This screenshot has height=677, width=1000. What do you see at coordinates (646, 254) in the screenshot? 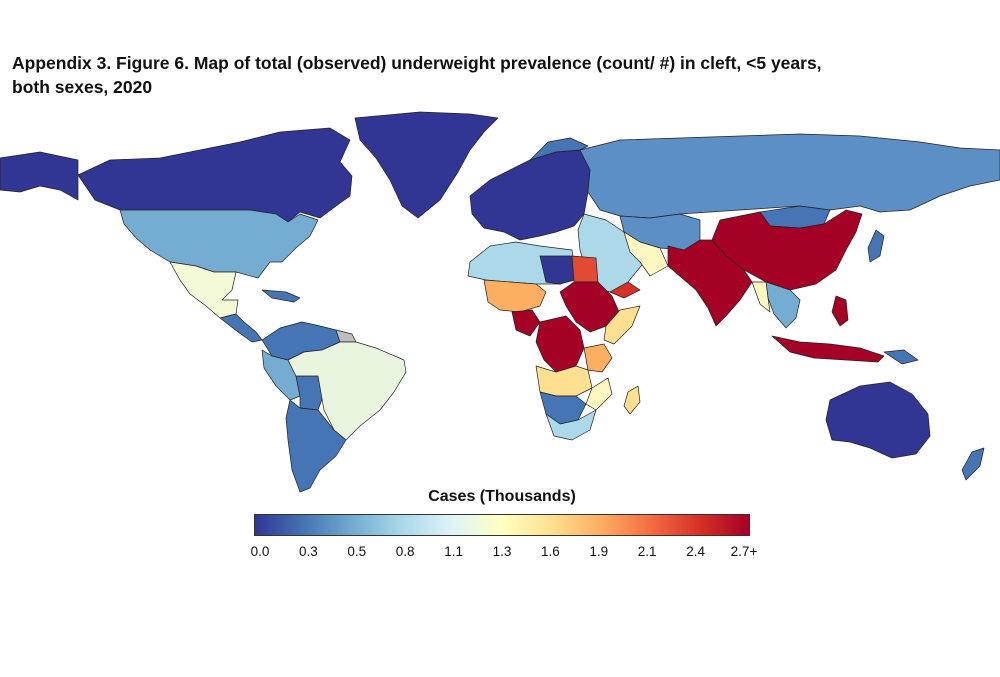
I see `region-iran` at bounding box center [646, 254].